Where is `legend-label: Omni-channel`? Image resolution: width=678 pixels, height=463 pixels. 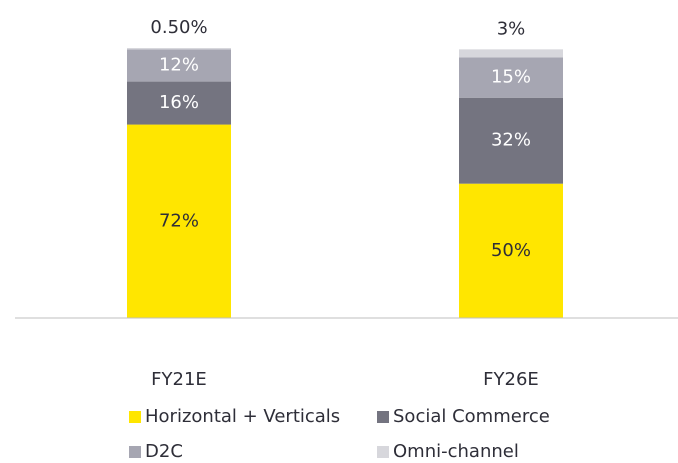
legend-label: Omni-channel is located at coordinates (456, 451).